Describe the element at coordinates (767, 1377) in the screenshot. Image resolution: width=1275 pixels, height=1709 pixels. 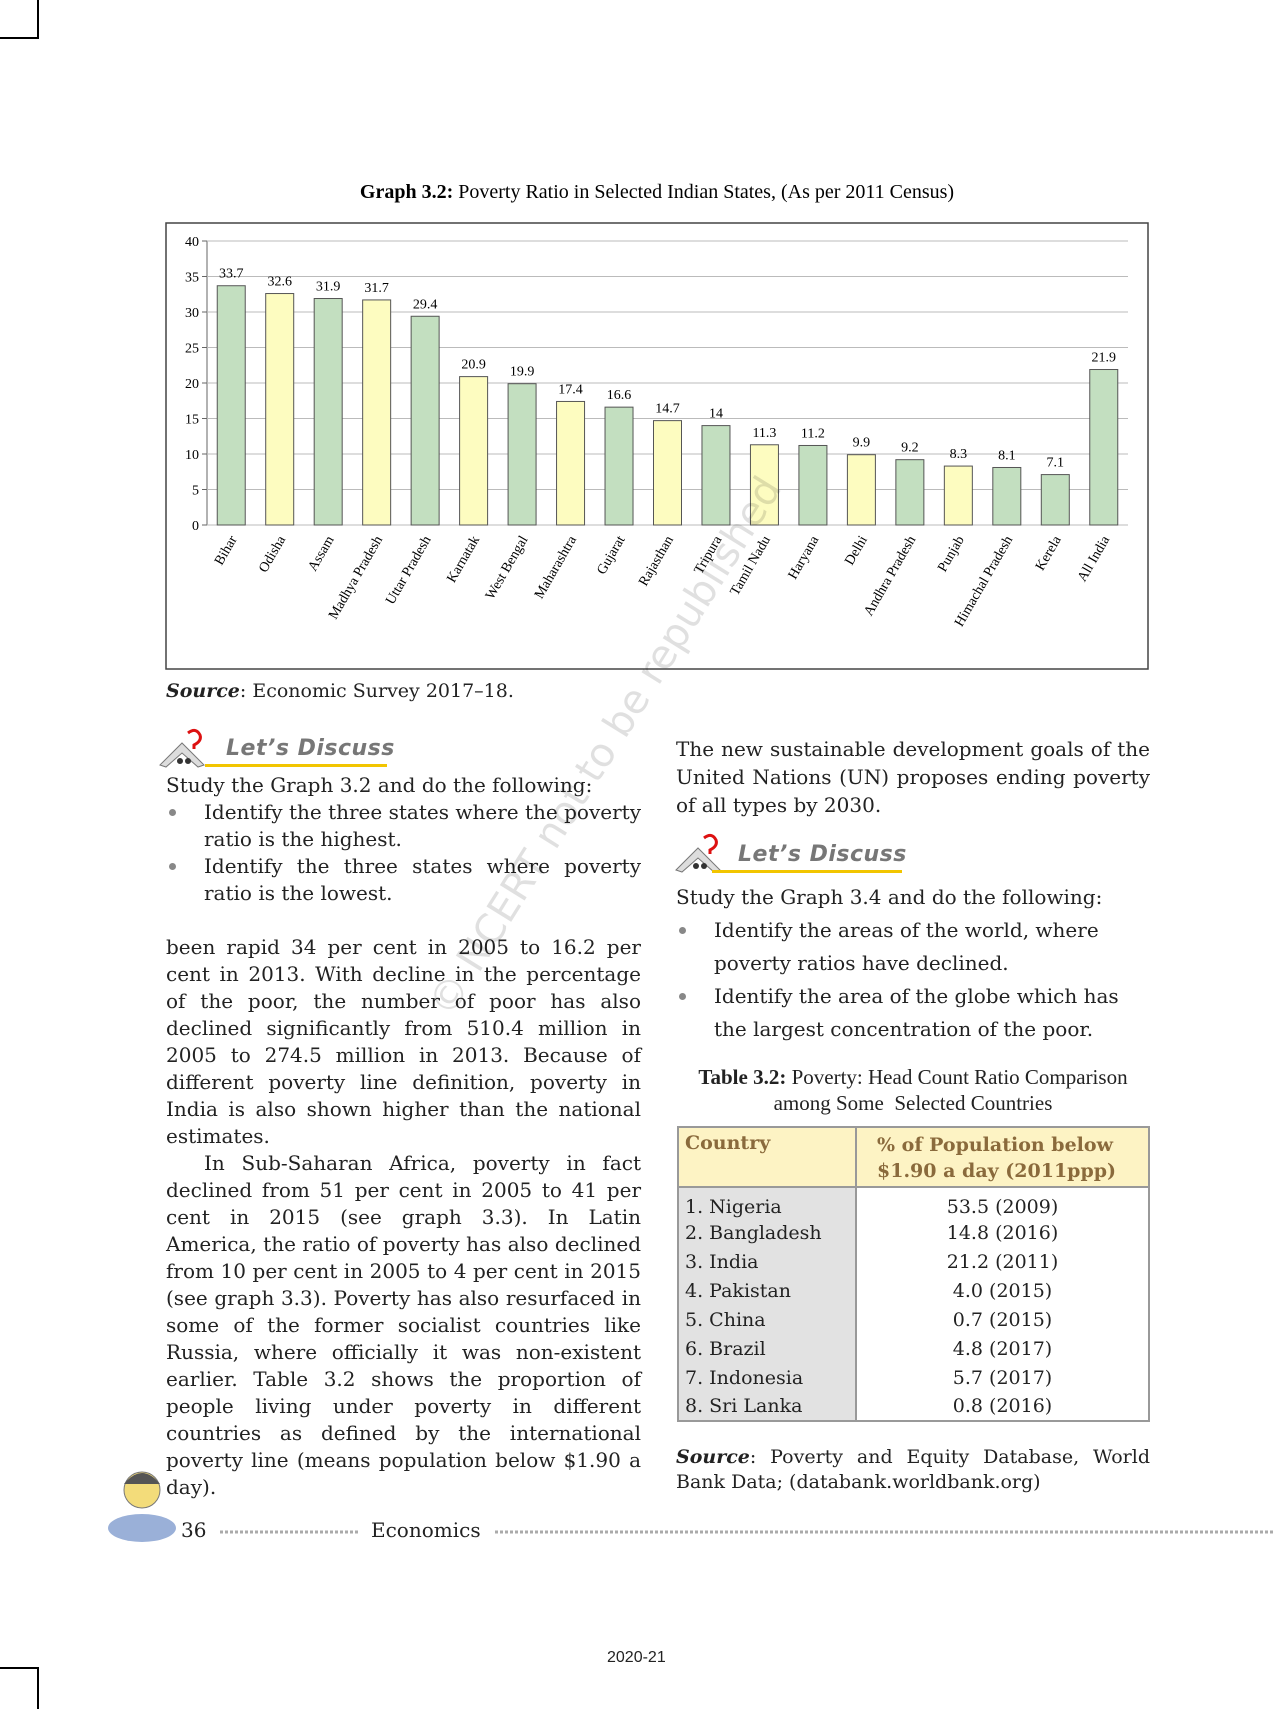
I see `country-cell: 7. Indonesia` at that location.